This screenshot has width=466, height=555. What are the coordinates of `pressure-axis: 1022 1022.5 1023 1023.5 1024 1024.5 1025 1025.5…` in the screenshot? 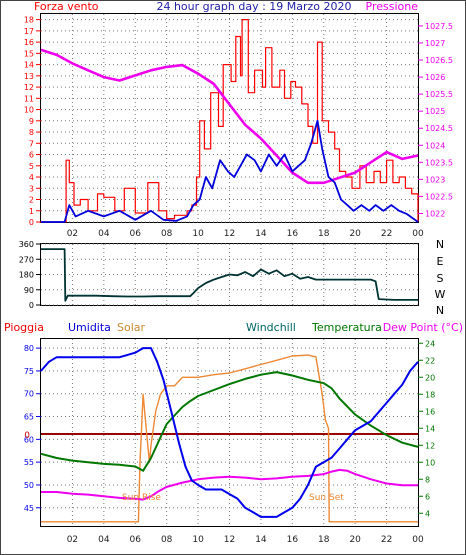 It's located at (435, 120).